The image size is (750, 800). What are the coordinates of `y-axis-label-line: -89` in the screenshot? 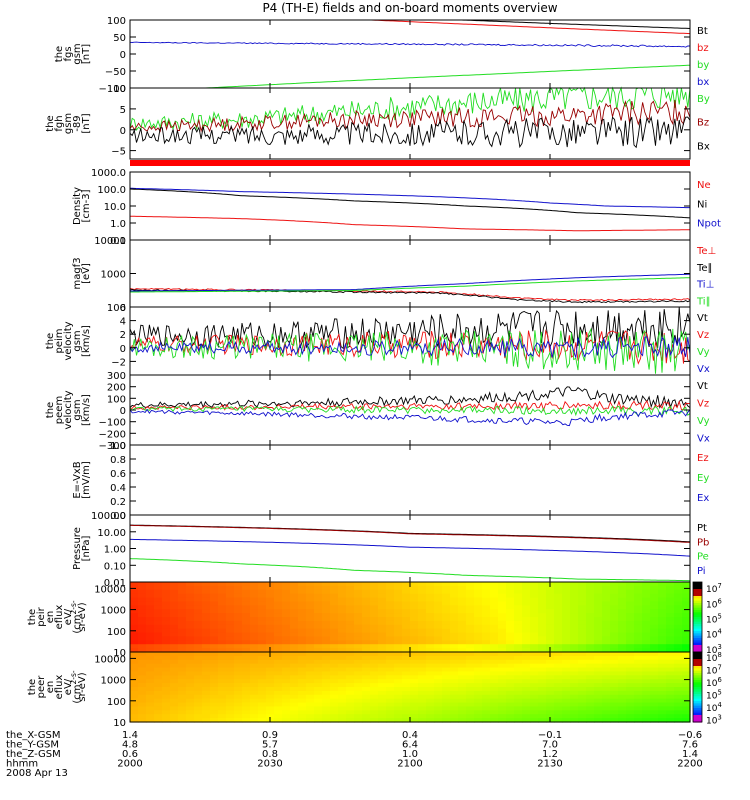 It's located at (77, 123).